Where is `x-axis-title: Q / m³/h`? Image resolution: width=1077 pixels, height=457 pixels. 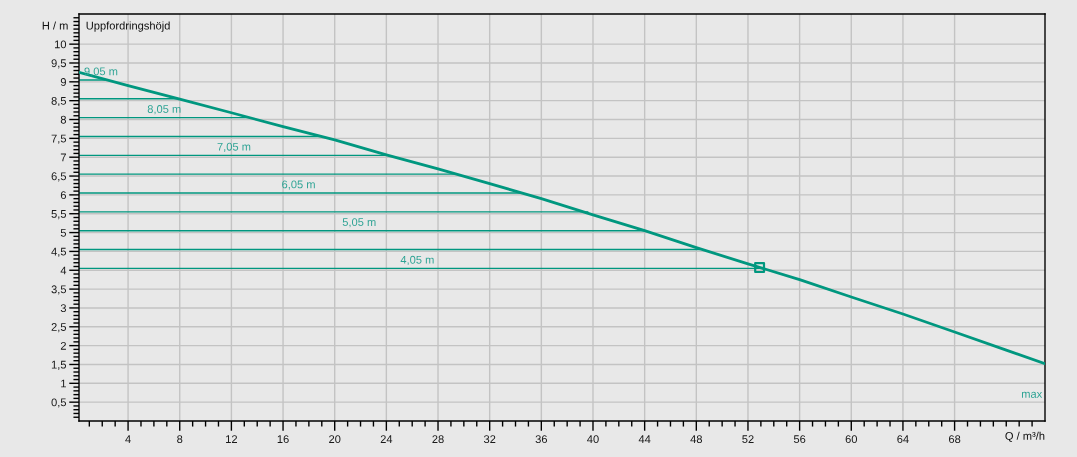
x-axis-title: Q / m³/h is located at coordinates (1025, 436).